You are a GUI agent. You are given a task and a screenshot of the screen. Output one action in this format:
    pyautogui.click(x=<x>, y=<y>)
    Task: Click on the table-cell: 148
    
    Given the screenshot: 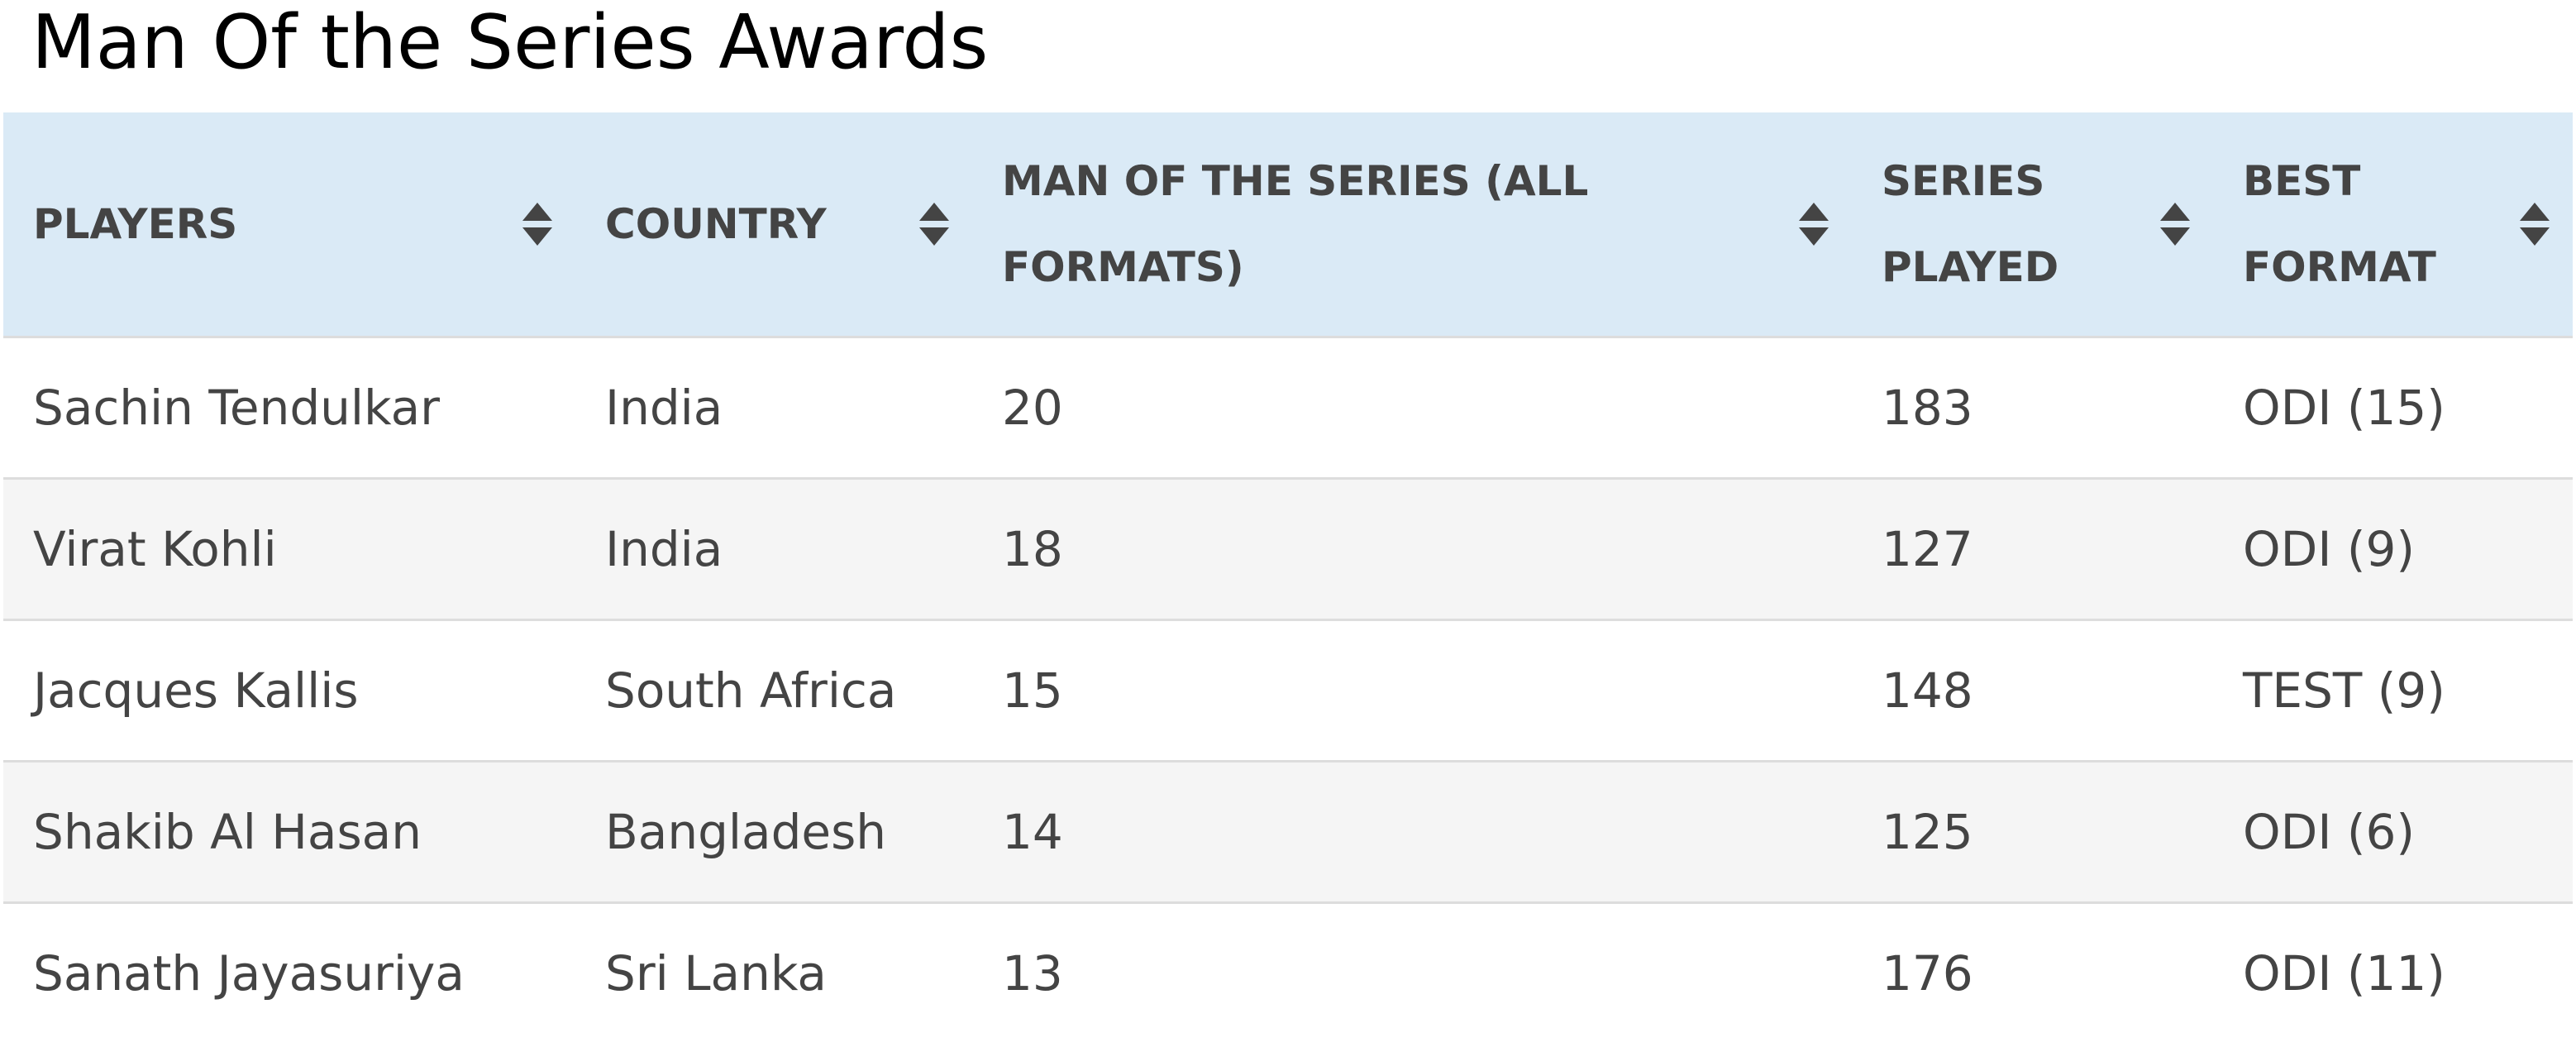 What is the action you would take?
    pyautogui.click(x=2032, y=690)
    